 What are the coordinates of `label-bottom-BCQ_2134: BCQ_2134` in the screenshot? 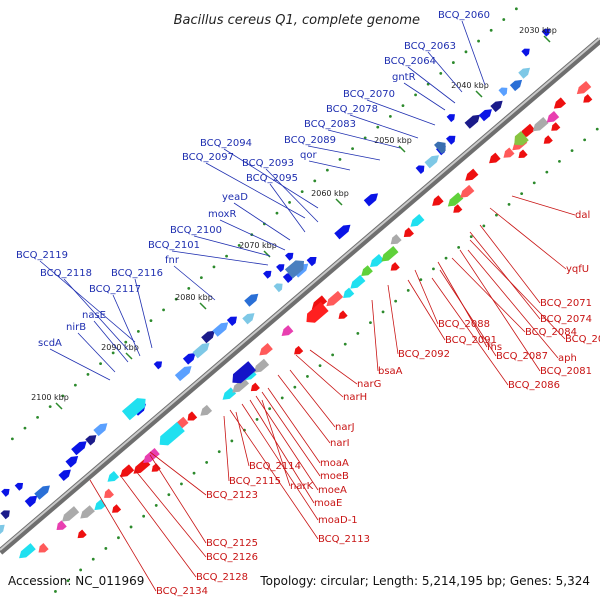 It's located at (182, 591).